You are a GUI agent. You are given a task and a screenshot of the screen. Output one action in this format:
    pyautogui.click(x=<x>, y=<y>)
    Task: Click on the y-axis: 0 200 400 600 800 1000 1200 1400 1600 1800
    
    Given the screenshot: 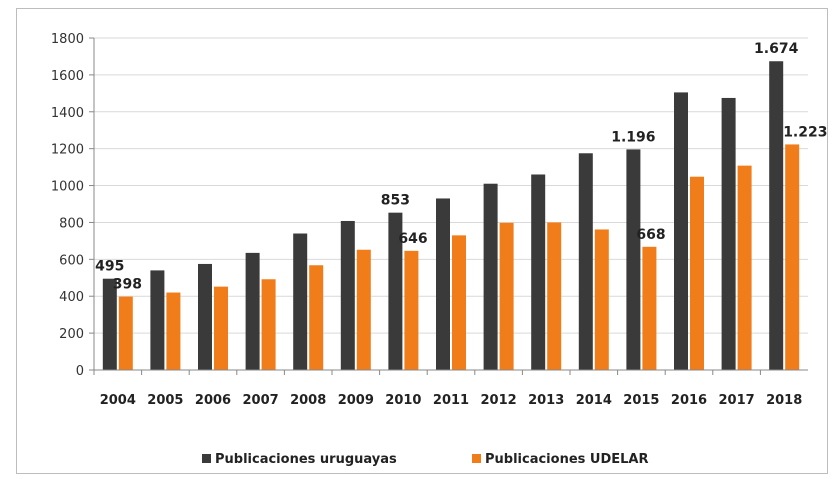 What is the action you would take?
    pyautogui.click(x=73, y=205)
    